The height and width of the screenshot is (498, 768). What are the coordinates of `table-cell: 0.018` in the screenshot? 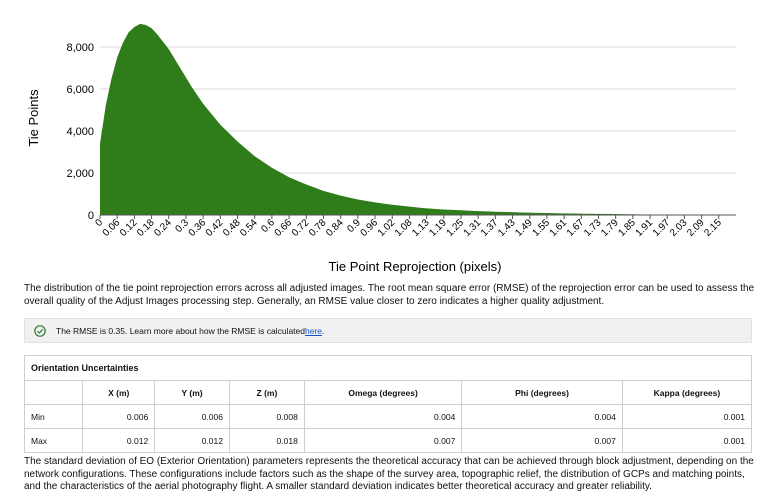 It's located at (267, 440).